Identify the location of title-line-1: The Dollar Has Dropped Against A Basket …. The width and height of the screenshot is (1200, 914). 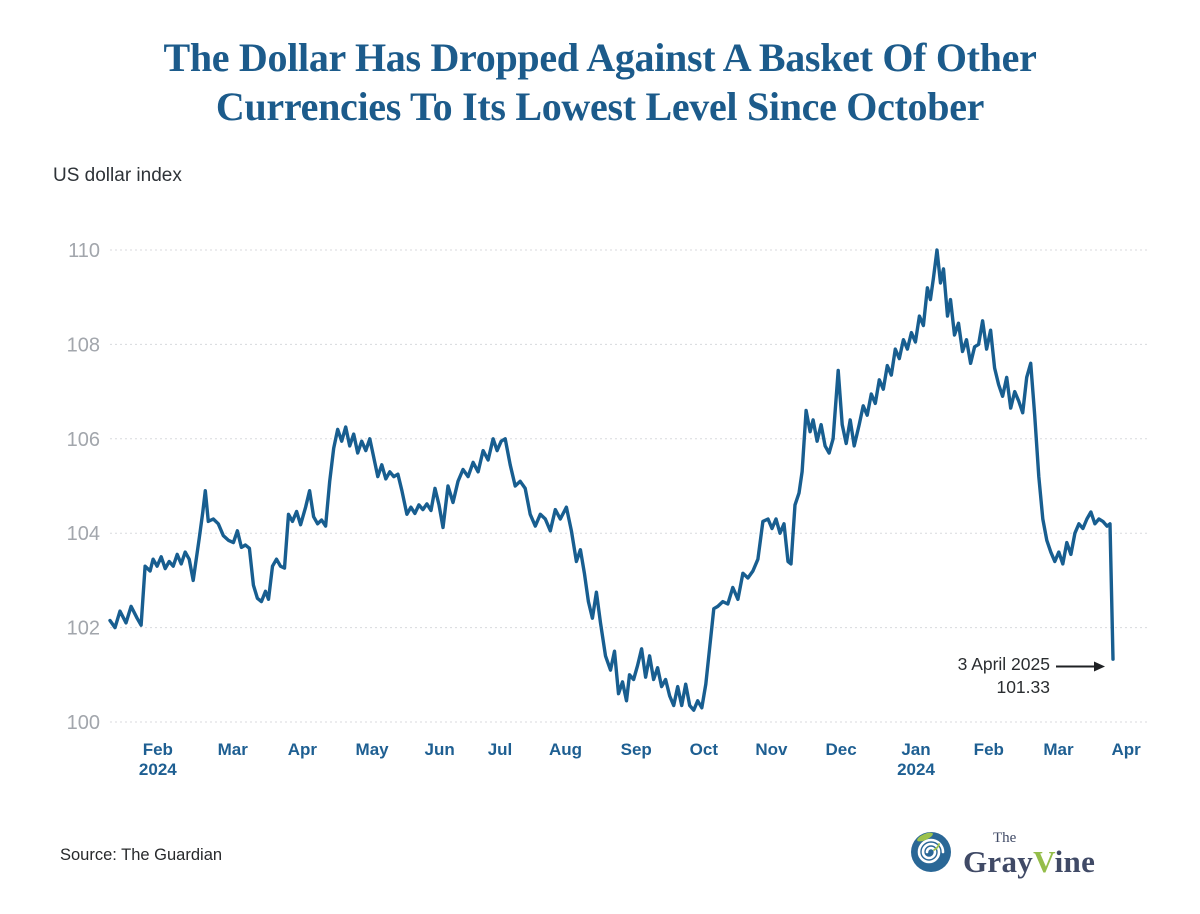
(600, 57).